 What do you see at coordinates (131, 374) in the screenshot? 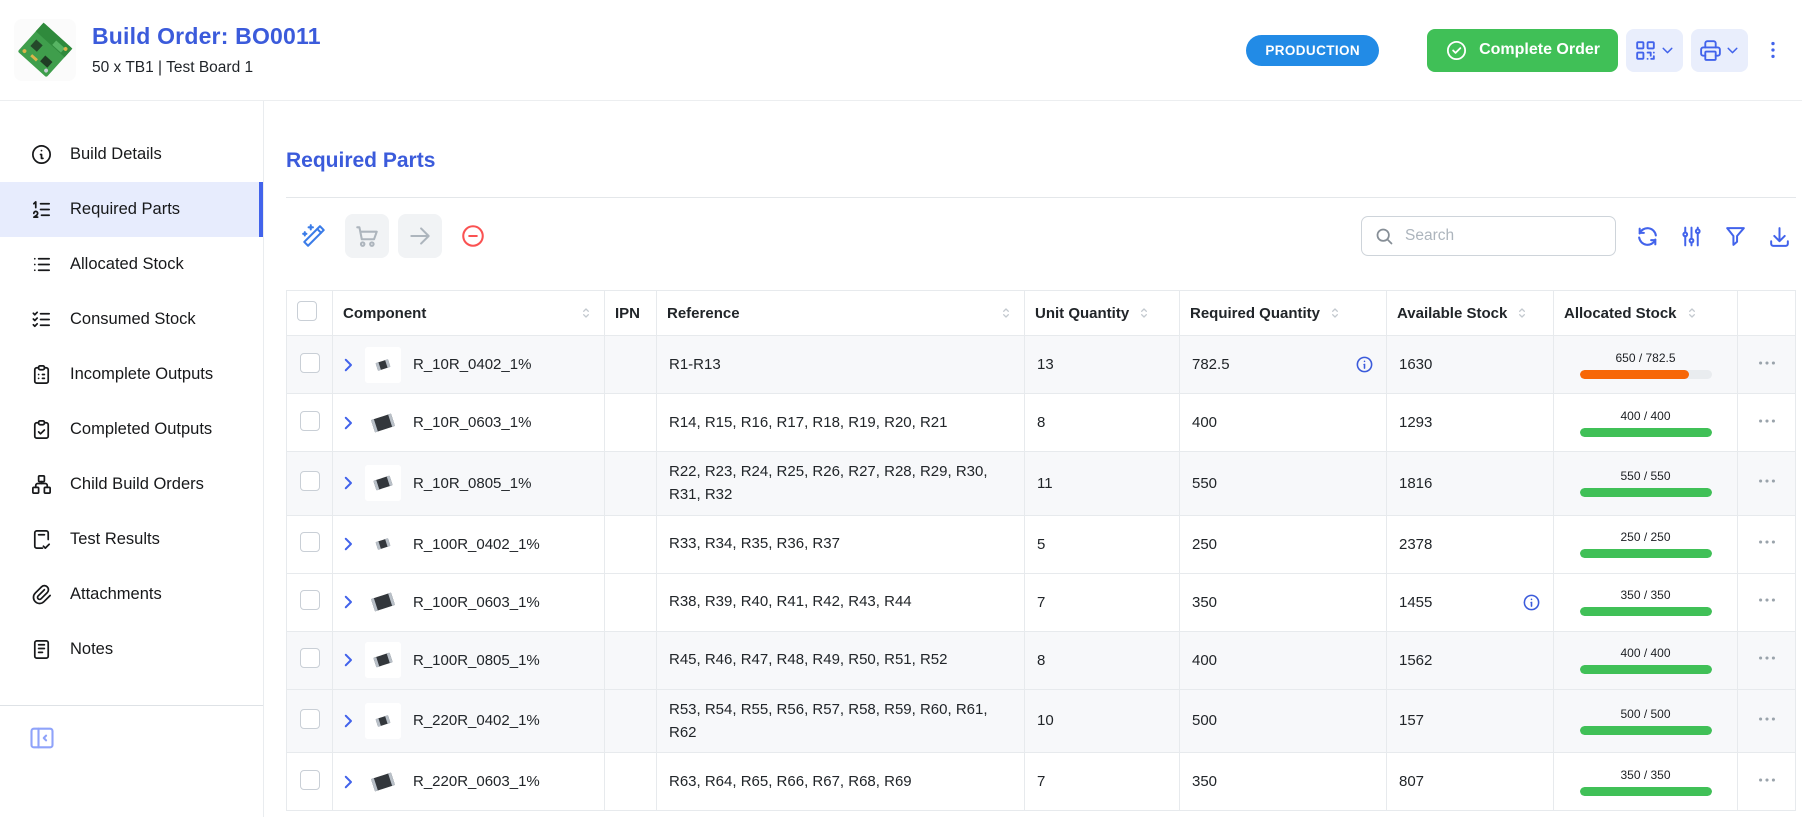
I see `sidebar-item-incomplete-outputs: Incomplete Outputs` at bounding box center [131, 374].